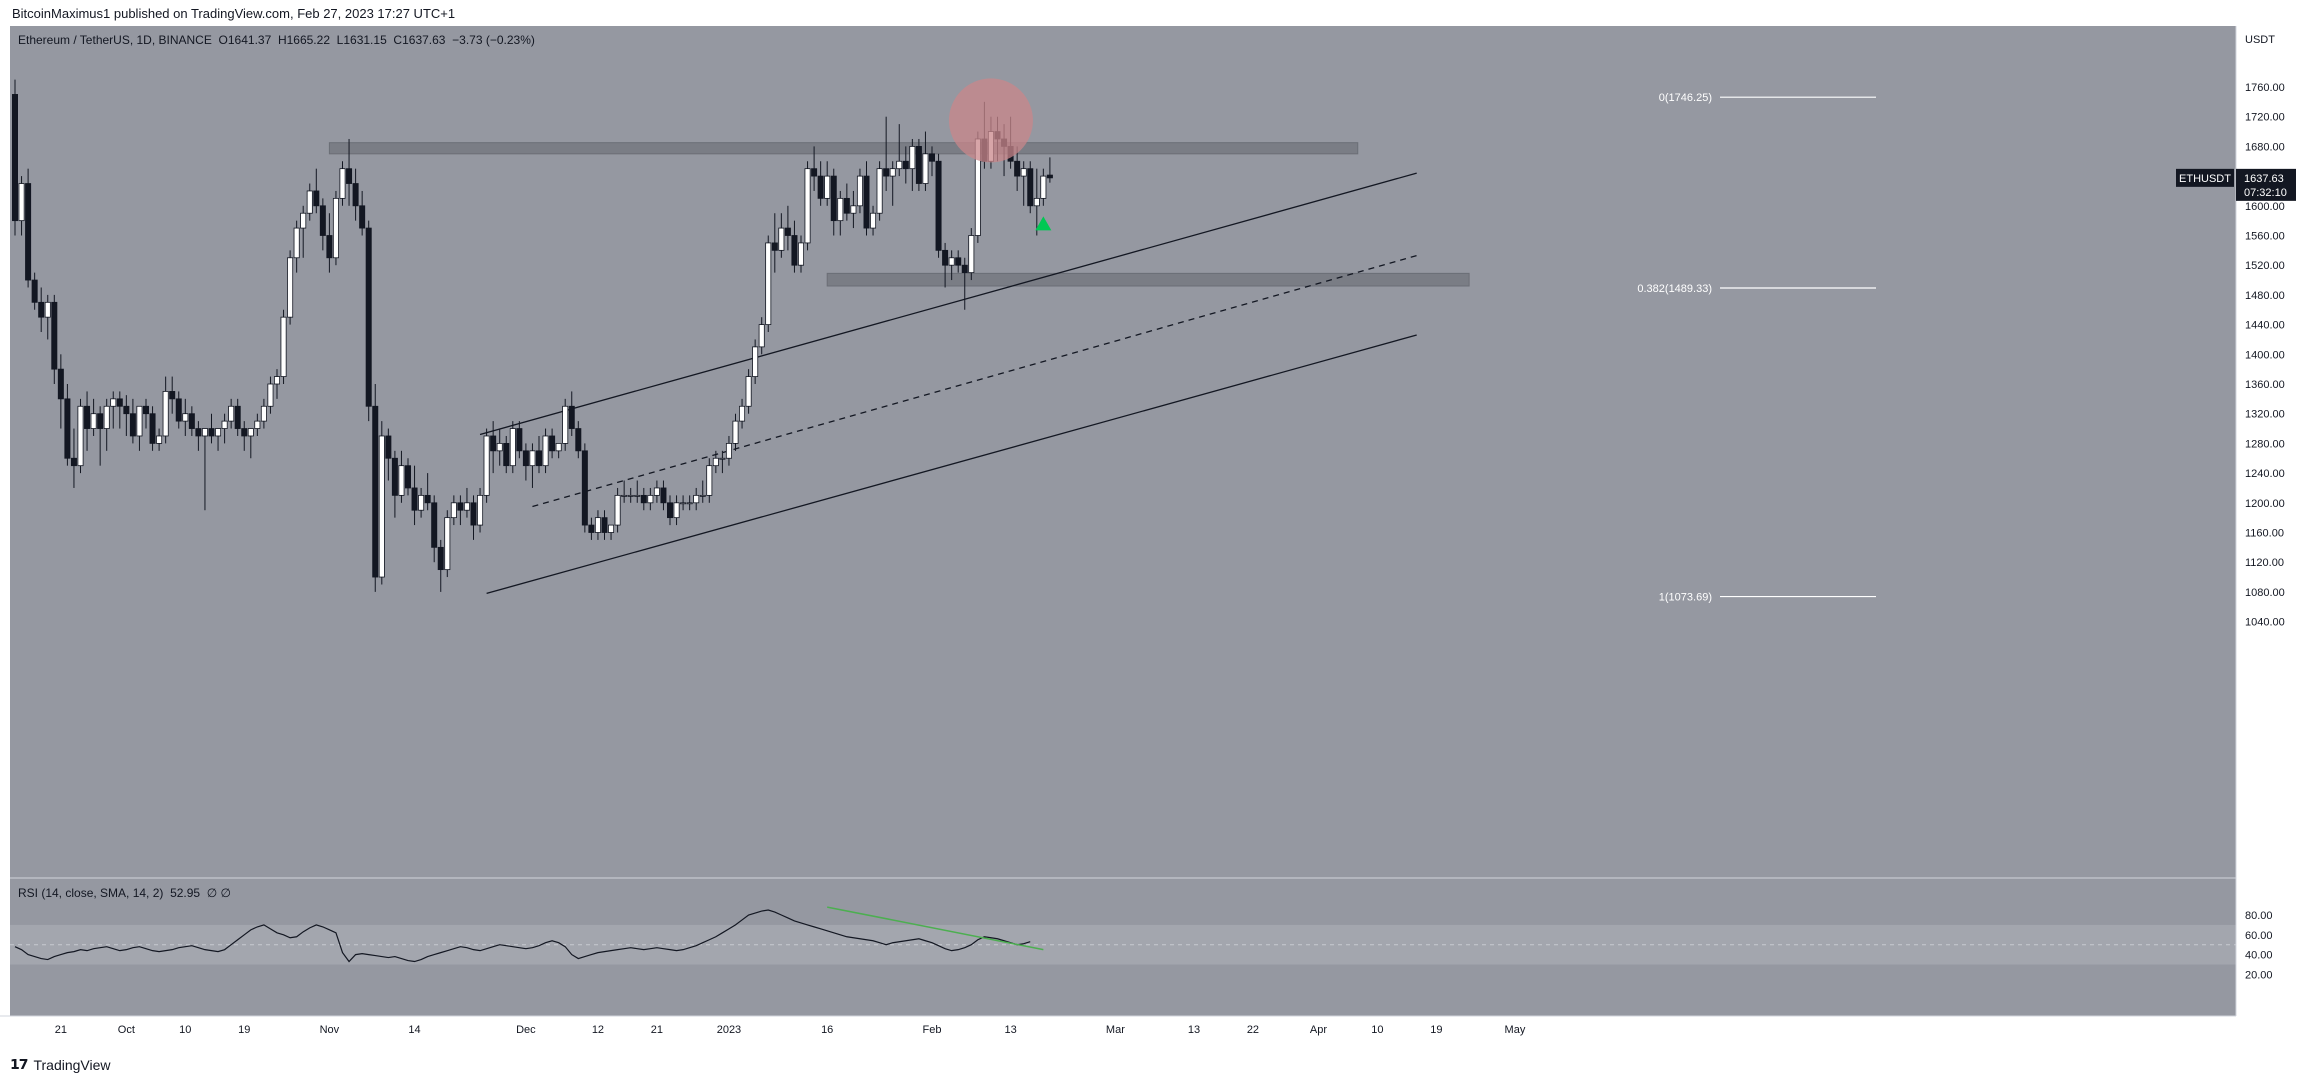  I want to click on time-tick-label: 12, so click(598, 1030).